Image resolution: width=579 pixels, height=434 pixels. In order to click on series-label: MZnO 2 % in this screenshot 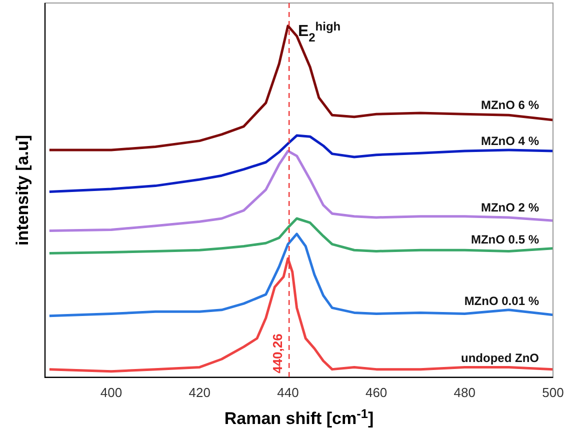, I will do `click(510, 207)`.